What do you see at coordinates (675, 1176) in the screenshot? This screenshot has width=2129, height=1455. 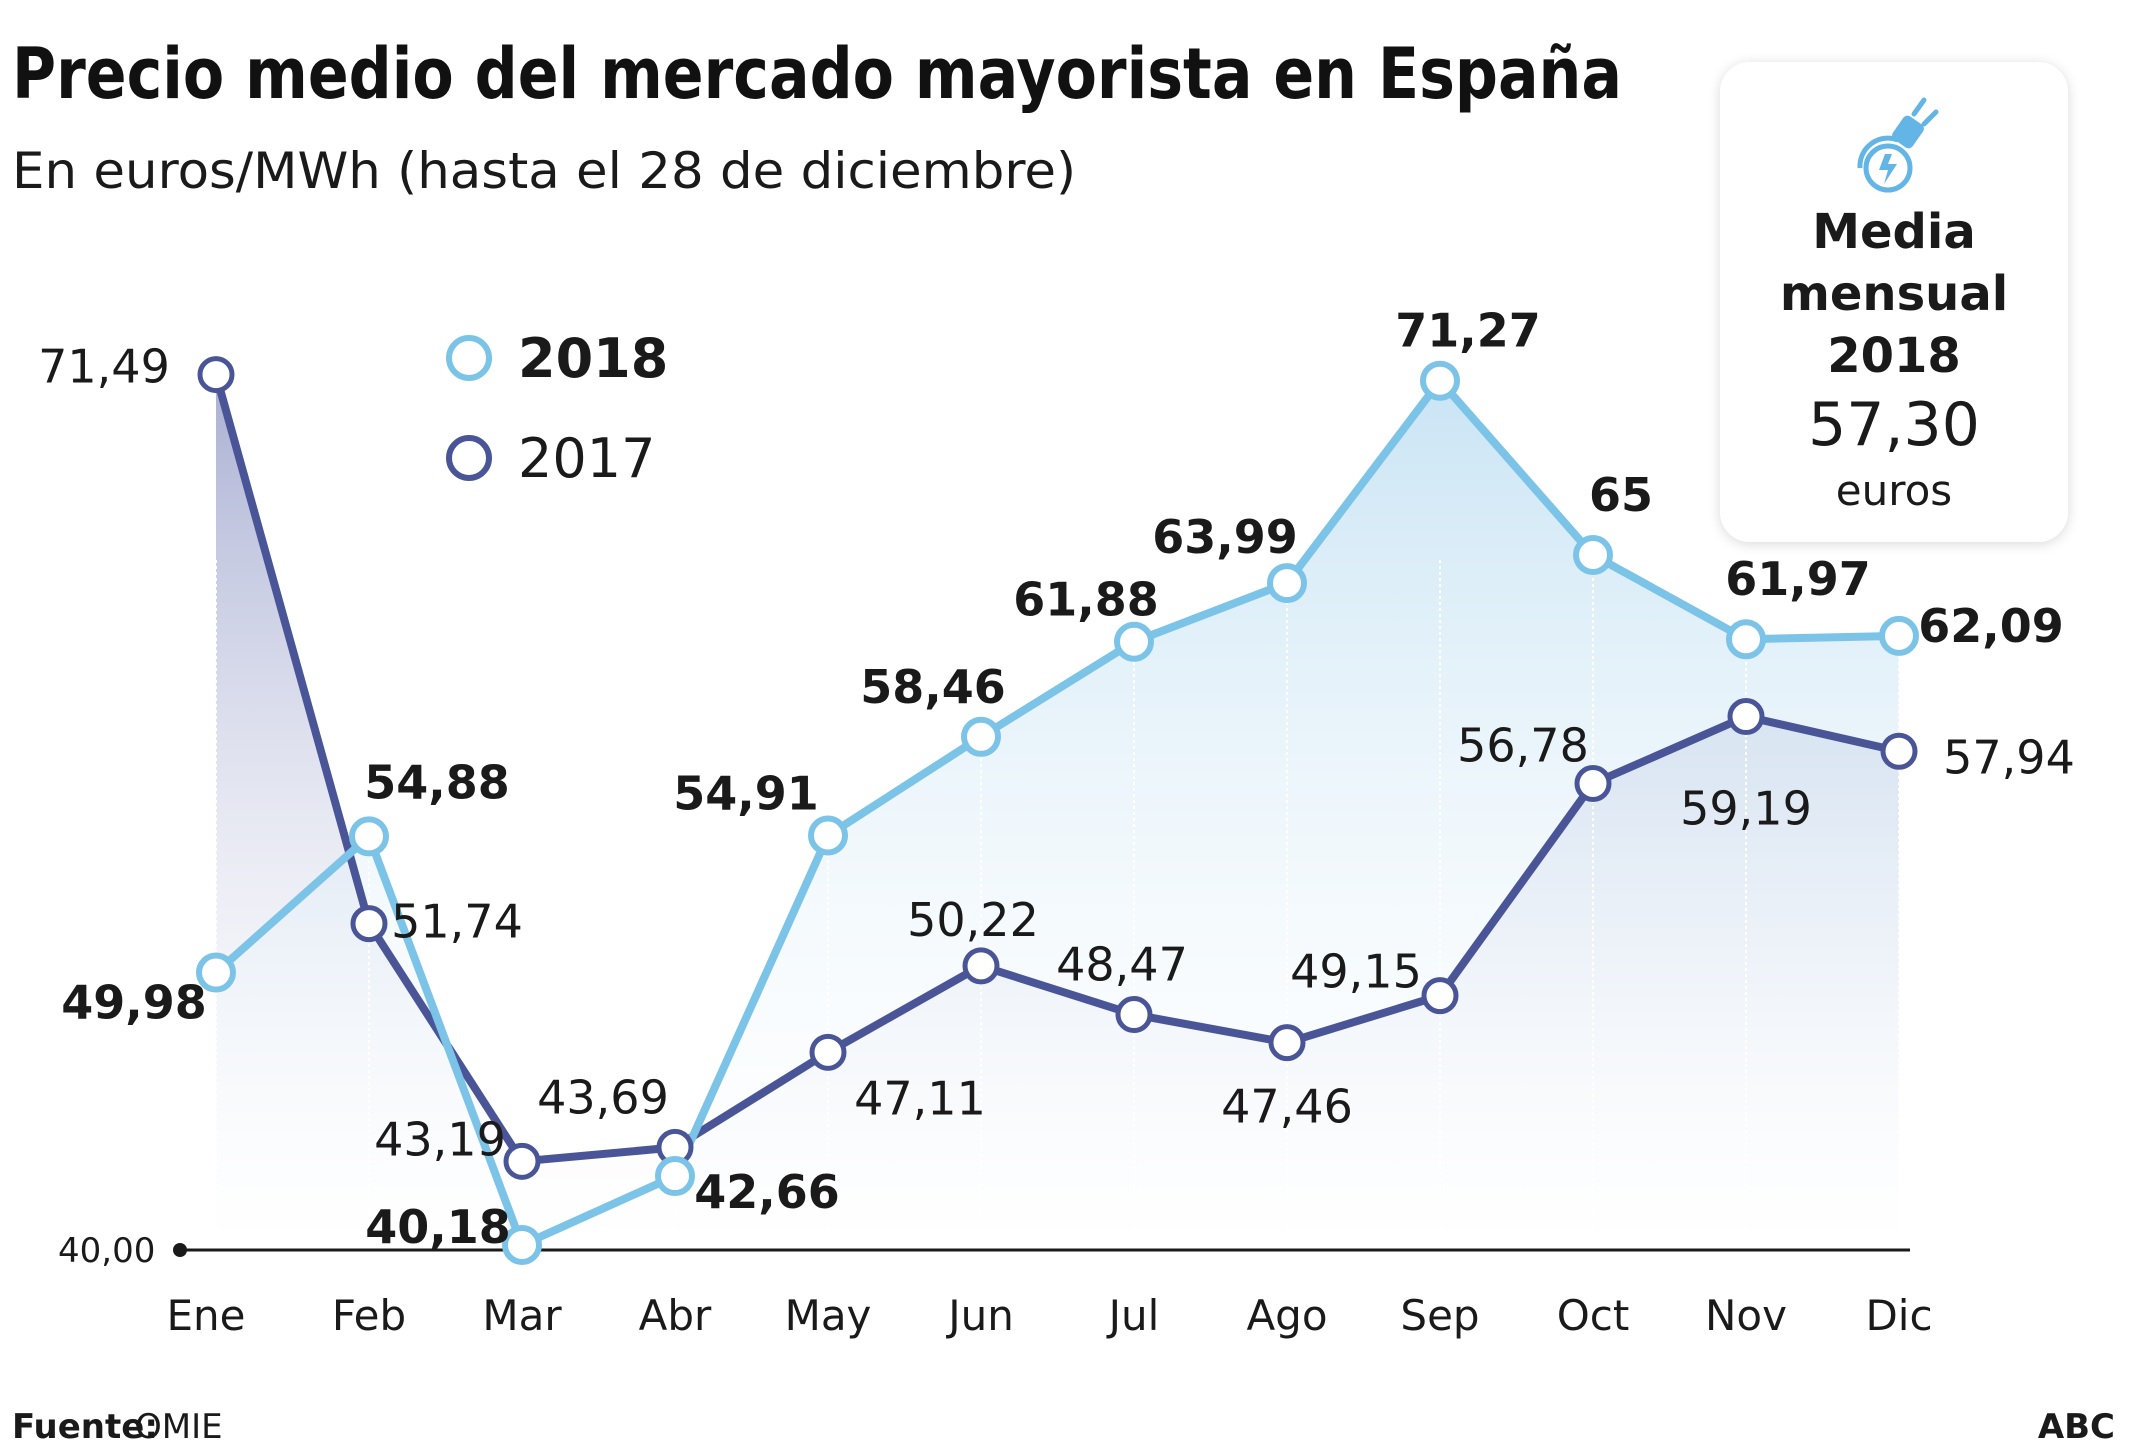 I see `point-2018-abr` at bounding box center [675, 1176].